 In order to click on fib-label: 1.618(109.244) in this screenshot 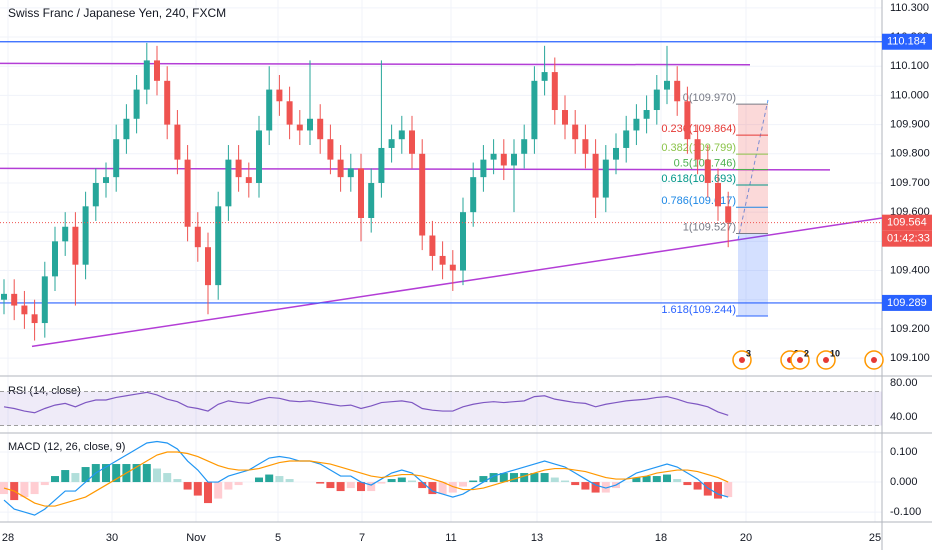, I will do `click(698, 310)`.